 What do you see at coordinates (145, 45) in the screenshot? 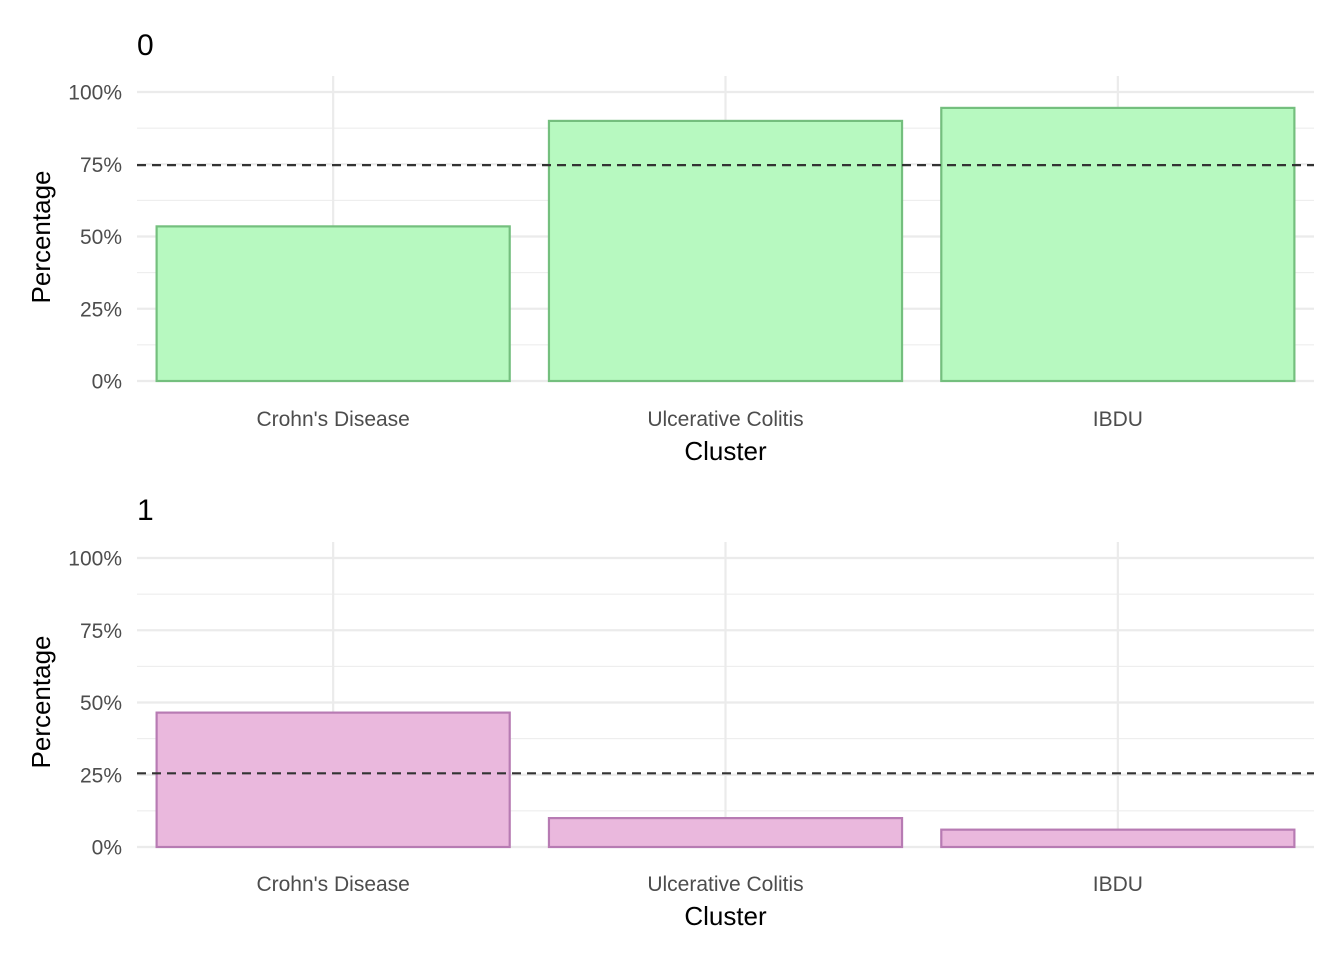
I see `panel-title: 0` at bounding box center [145, 45].